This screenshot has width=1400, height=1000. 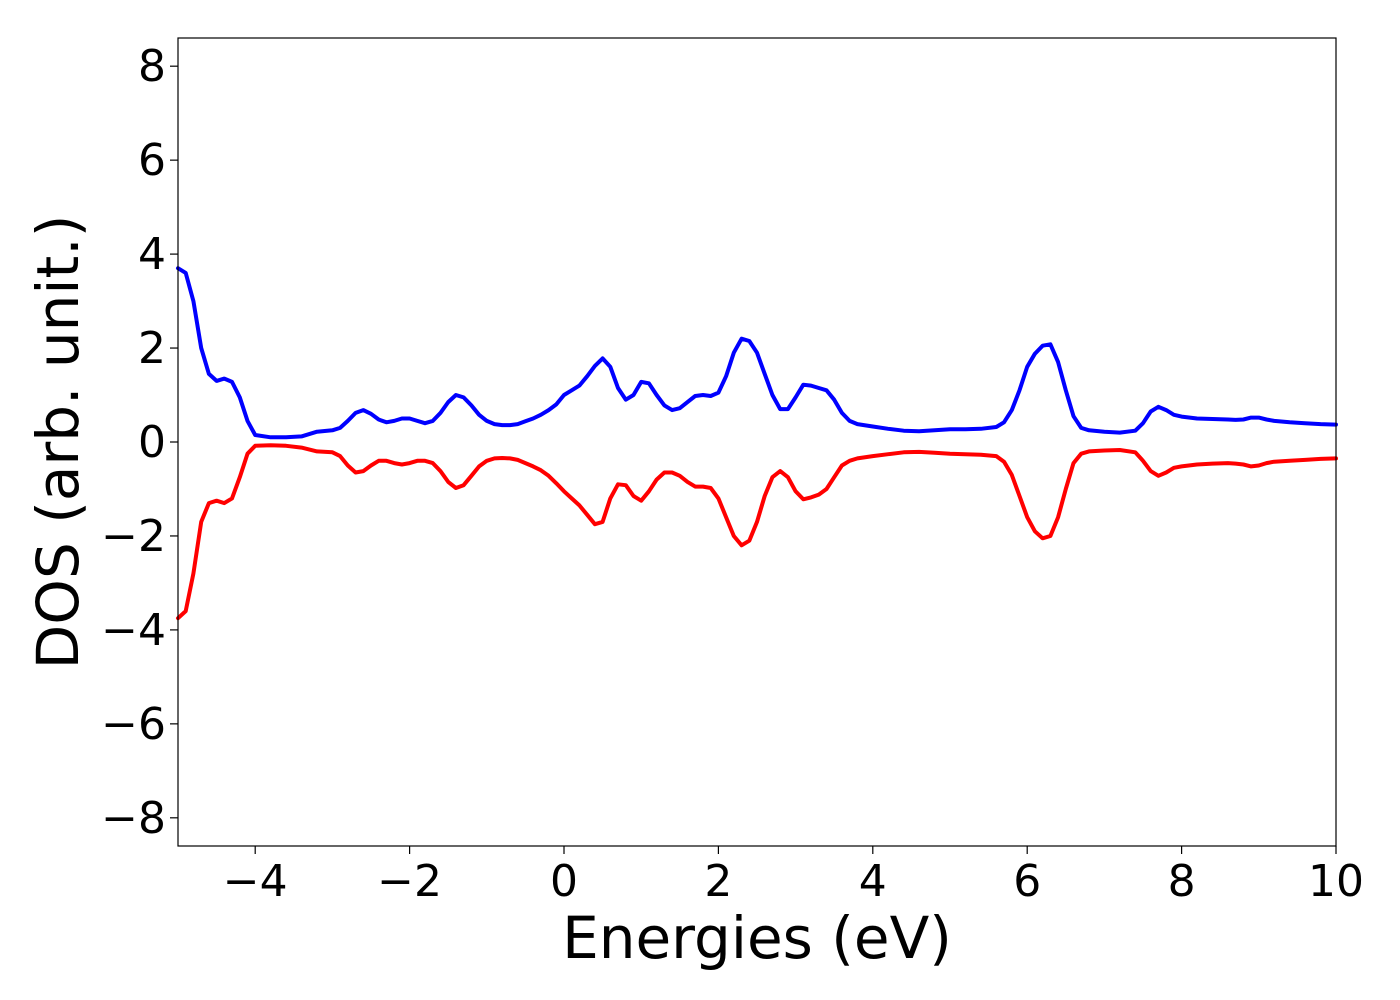 What do you see at coordinates (133, 724) in the screenshot?
I see `y-tick-label: −6` at bounding box center [133, 724].